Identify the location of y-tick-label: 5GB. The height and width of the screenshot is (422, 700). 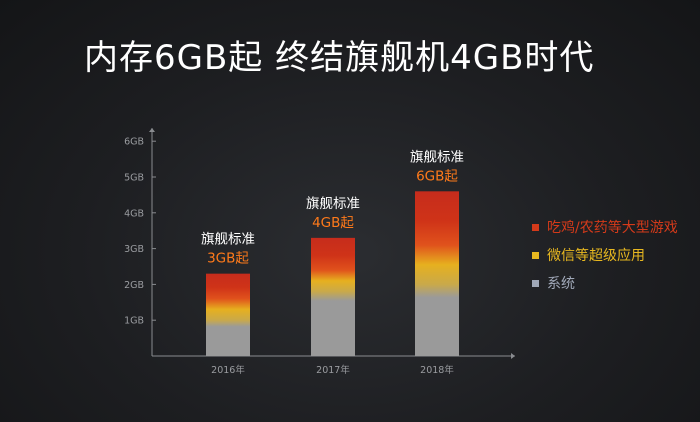
(134, 178).